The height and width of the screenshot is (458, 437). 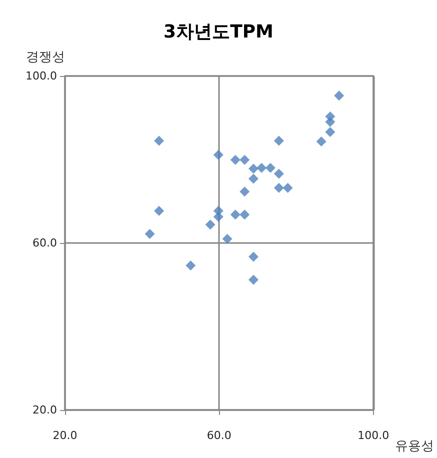 What do you see at coordinates (219, 32) in the screenshot?
I see `chart-title: 3차년도TPM` at bounding box center [219, 32].